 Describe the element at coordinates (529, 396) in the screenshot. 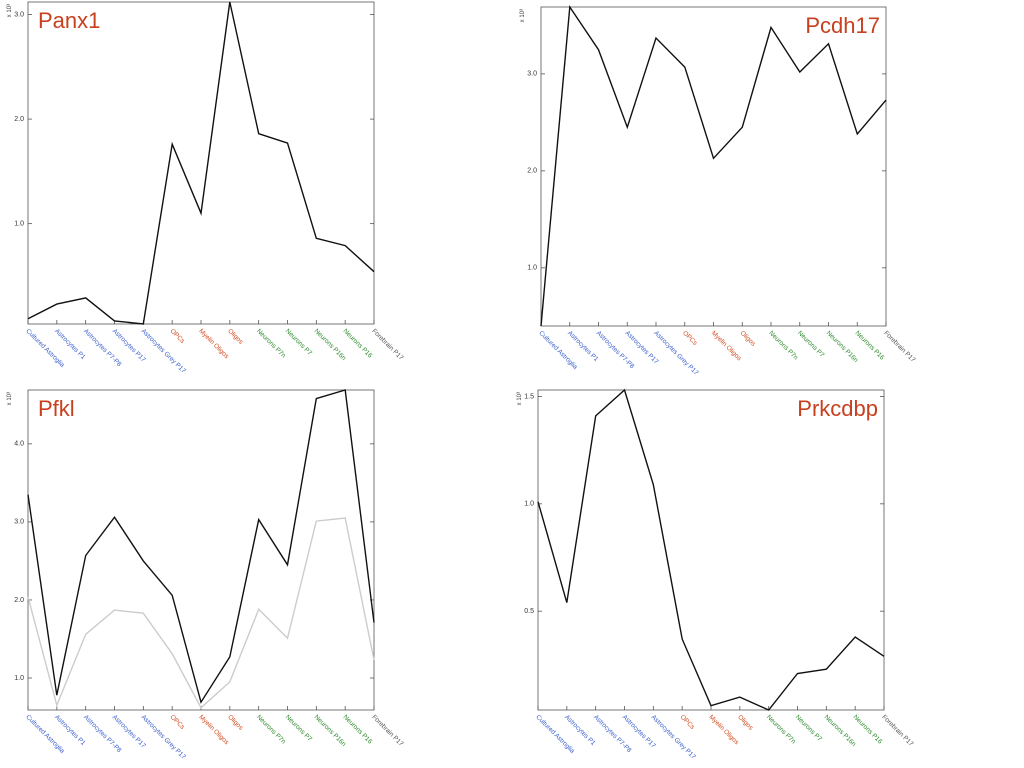

I see `y-tick-label: 1.5` at that location.